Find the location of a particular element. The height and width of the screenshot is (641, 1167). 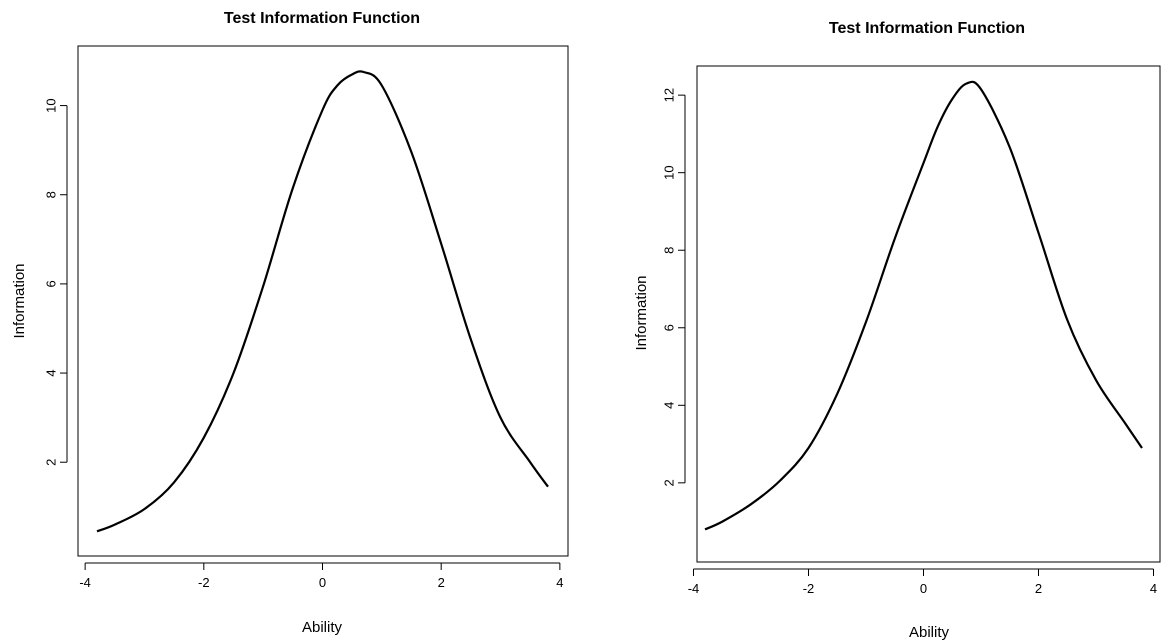

y-axis: 2 4 6 8 10 is located at coordinates (56, 282).